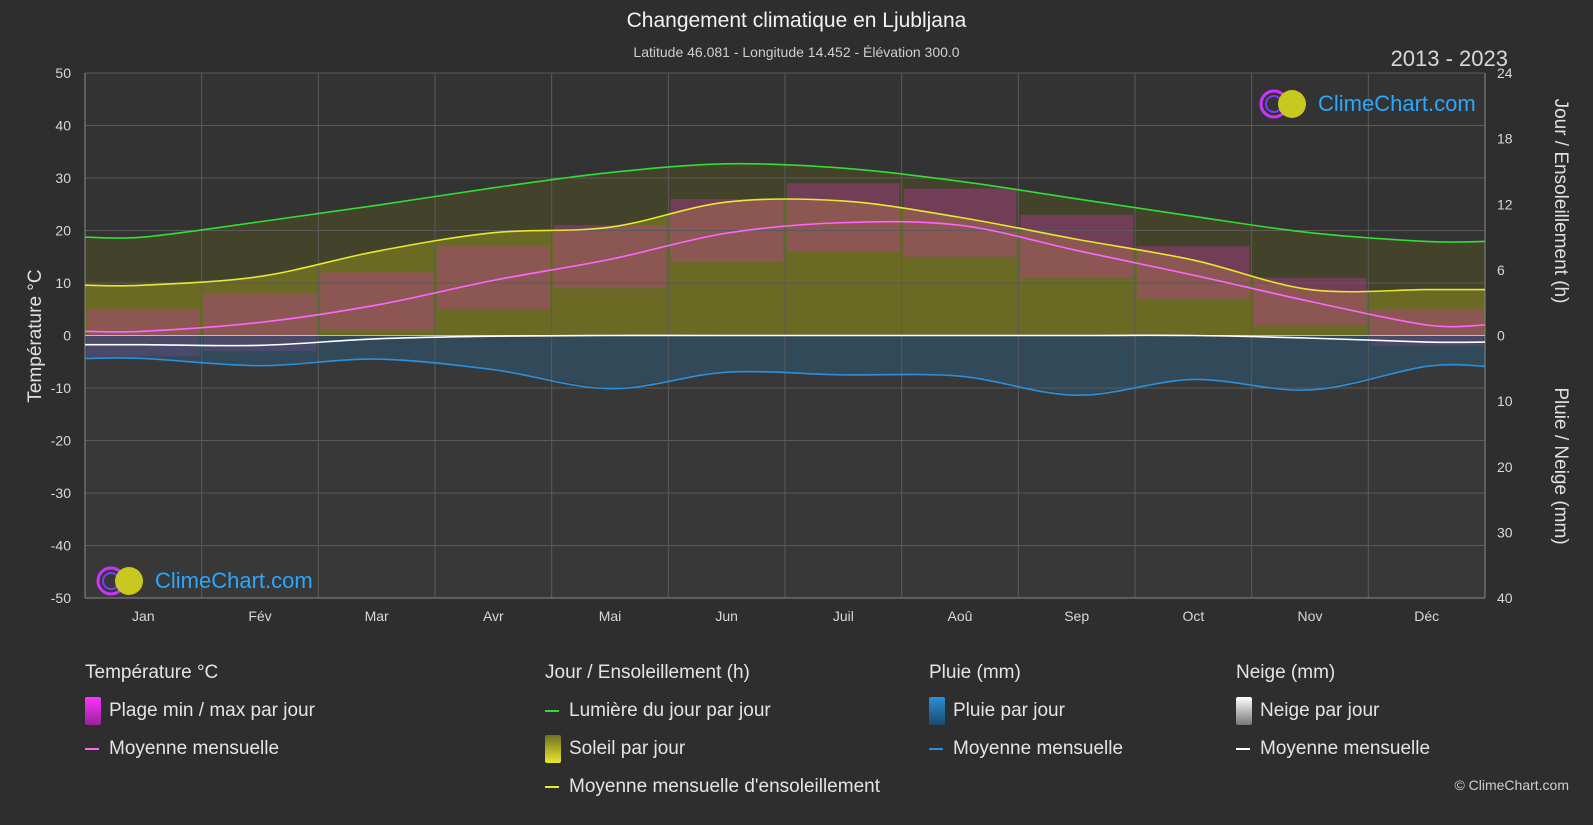 This screenshot has height=825, width=1593. What do you see at coordinates (61, 441) in the screenshot?
I see `left-tick-label: -20` at bounding box center [61, 441].